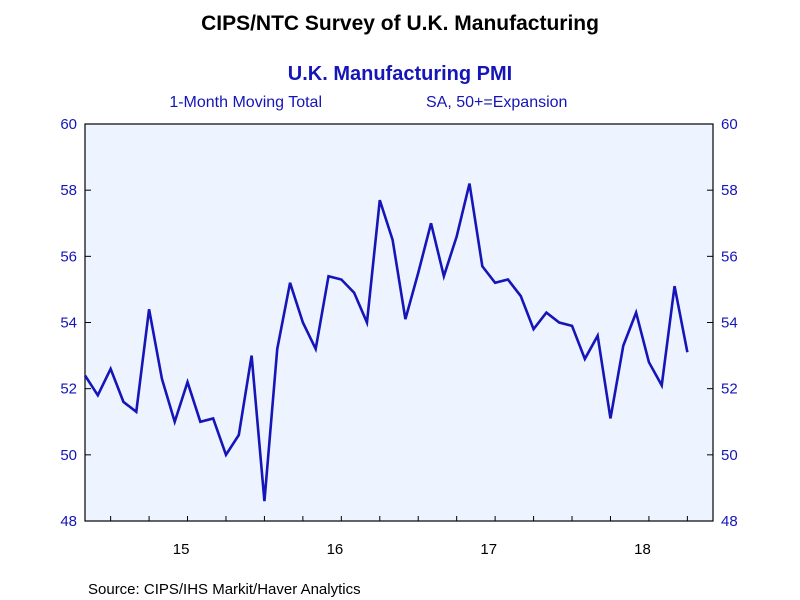 The image size is (800, 600). What do you see at coordinates (400, 23) in the screenshot?
I see `page-title: CIPS/NTC Survey of U.K. Manufacturing` at bounding box center [400, 23].